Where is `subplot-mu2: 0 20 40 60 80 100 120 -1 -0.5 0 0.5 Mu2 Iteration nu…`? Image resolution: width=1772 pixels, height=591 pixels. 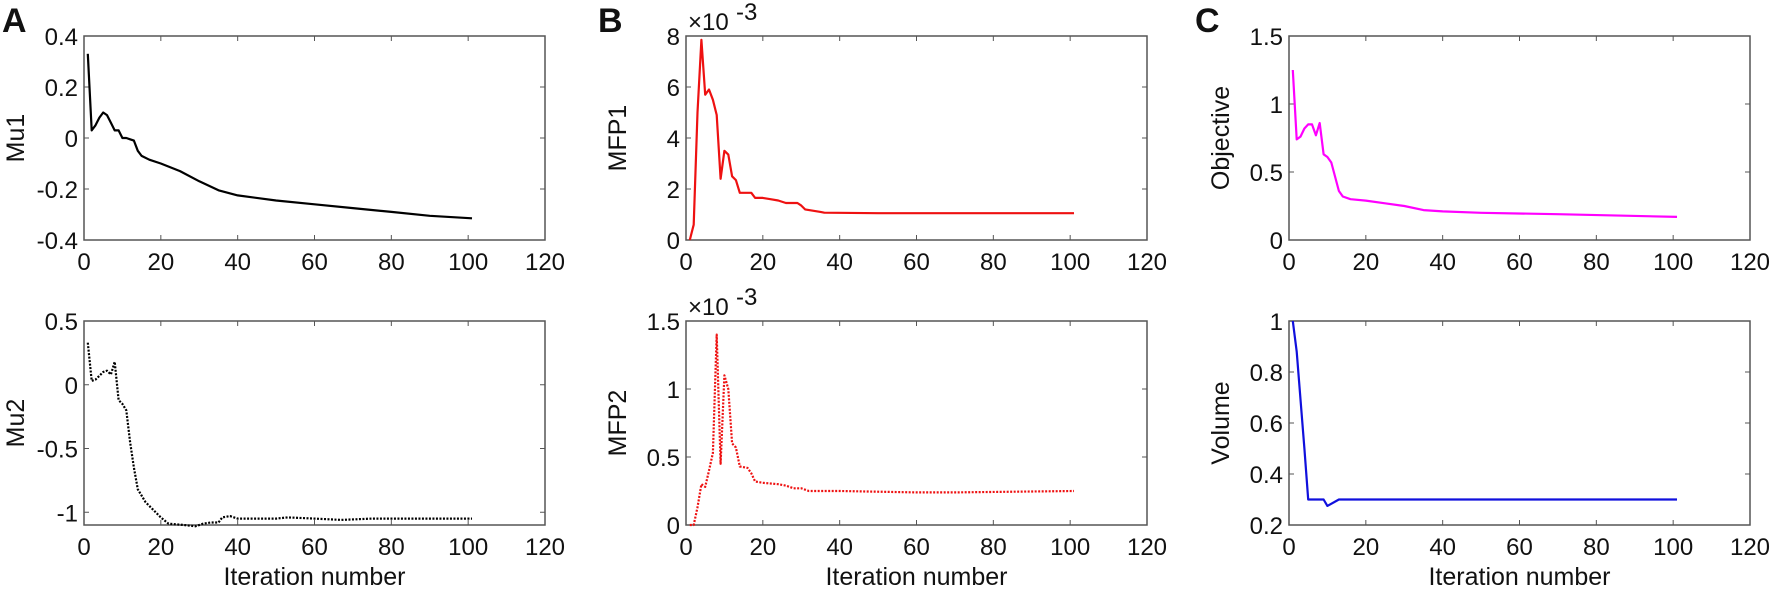
subplot-mu2: 0 20 40 60 80 100 120 -1 -0.5 0 0.5 Mu2 Iteration nu… is located at coordinates (283, 447).